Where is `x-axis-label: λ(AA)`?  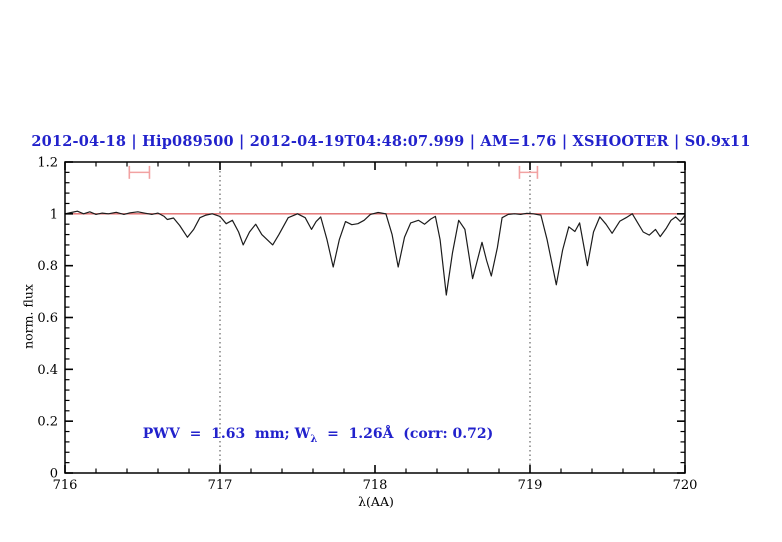 x-axis-label: λ(AA) is located at coordinates (376, 501).